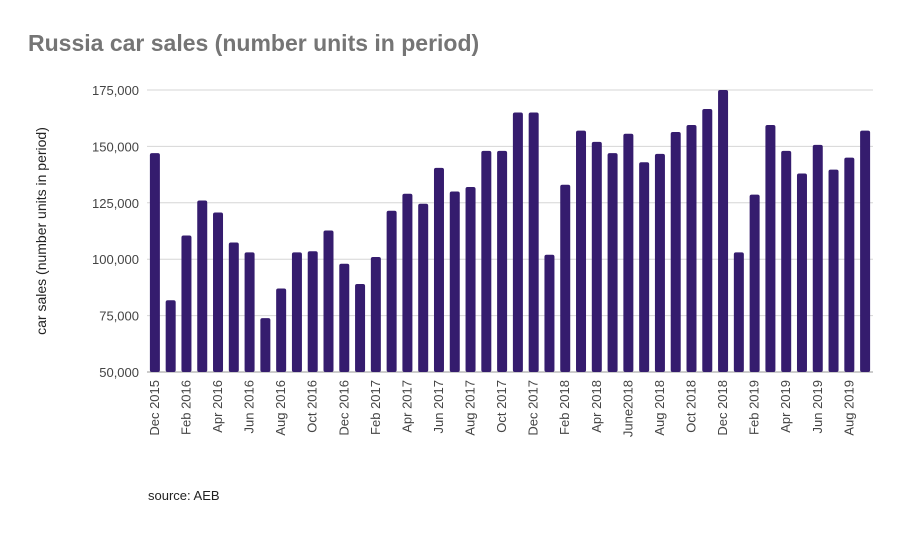 The width and height of the screenshot is (900, 534). What do you see at coordinates (659, 408) in the screenshot?
I see `x-tick-label: Aug 2018` at bounding box center [659, 408].